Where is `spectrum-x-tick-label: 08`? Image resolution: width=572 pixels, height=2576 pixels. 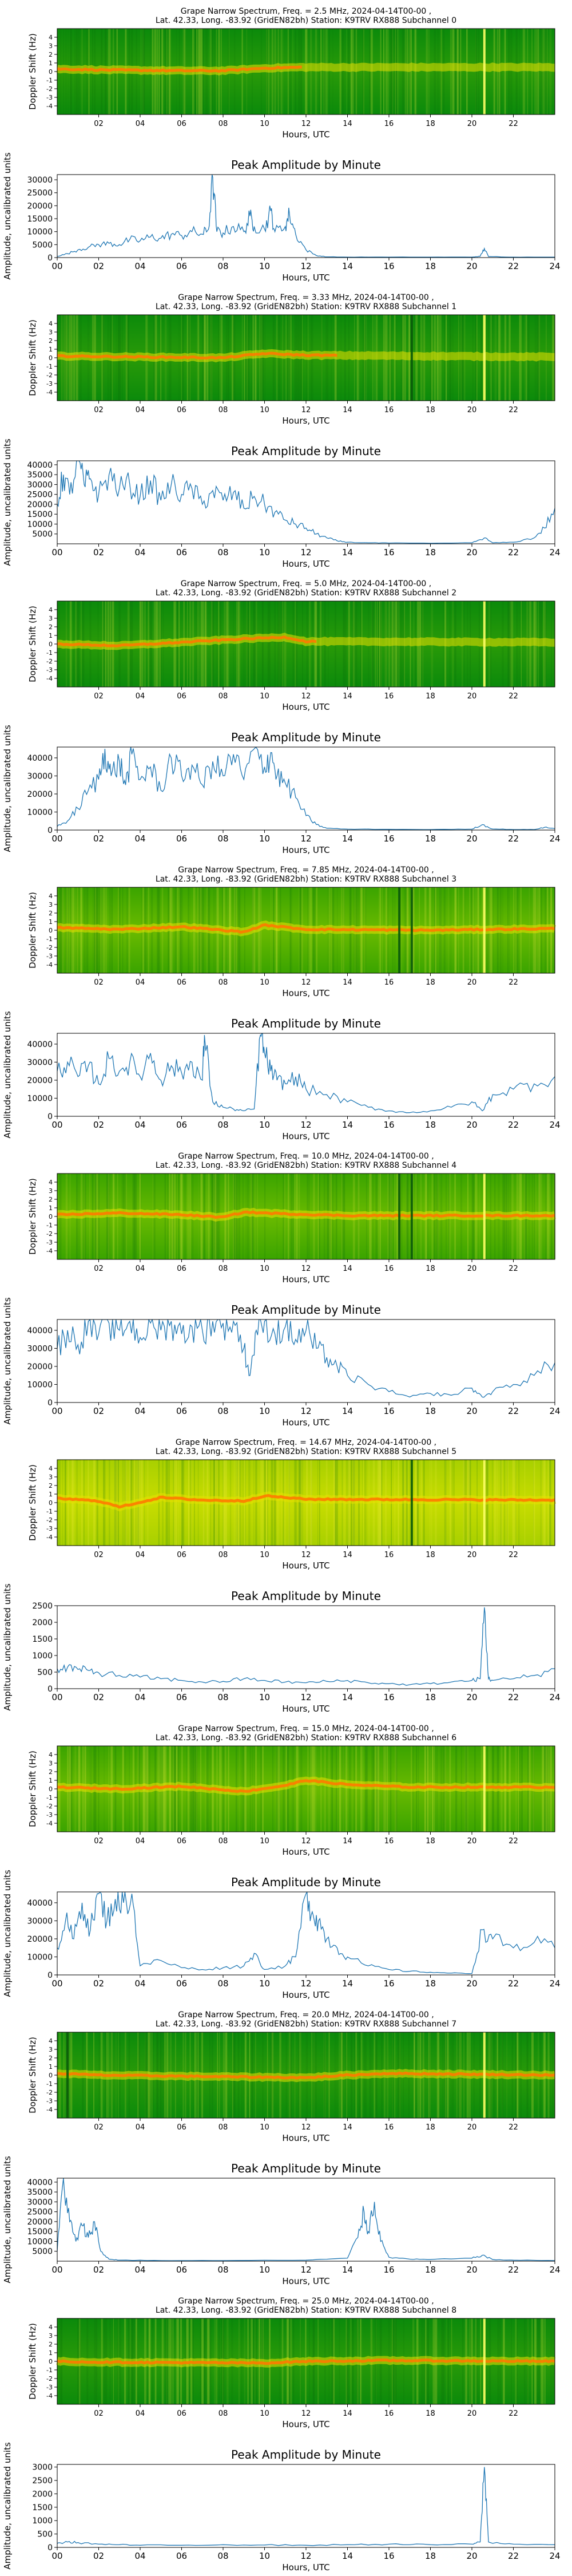
spectrum-x-tick-label: 08 is located at coordinates (223, 1841).